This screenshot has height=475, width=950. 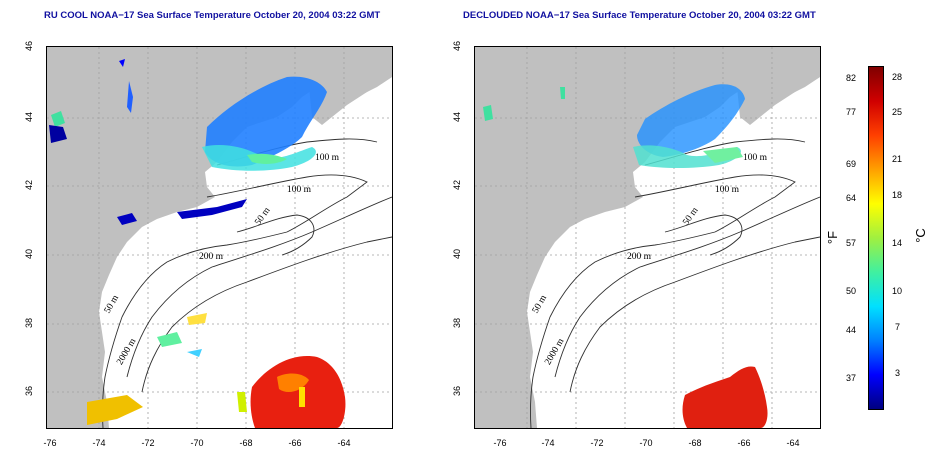 What do you see at coordinates (851, 330) in the screenshot?
I see `fahrenheit-tick: 44` at bounding box center [851, 330].